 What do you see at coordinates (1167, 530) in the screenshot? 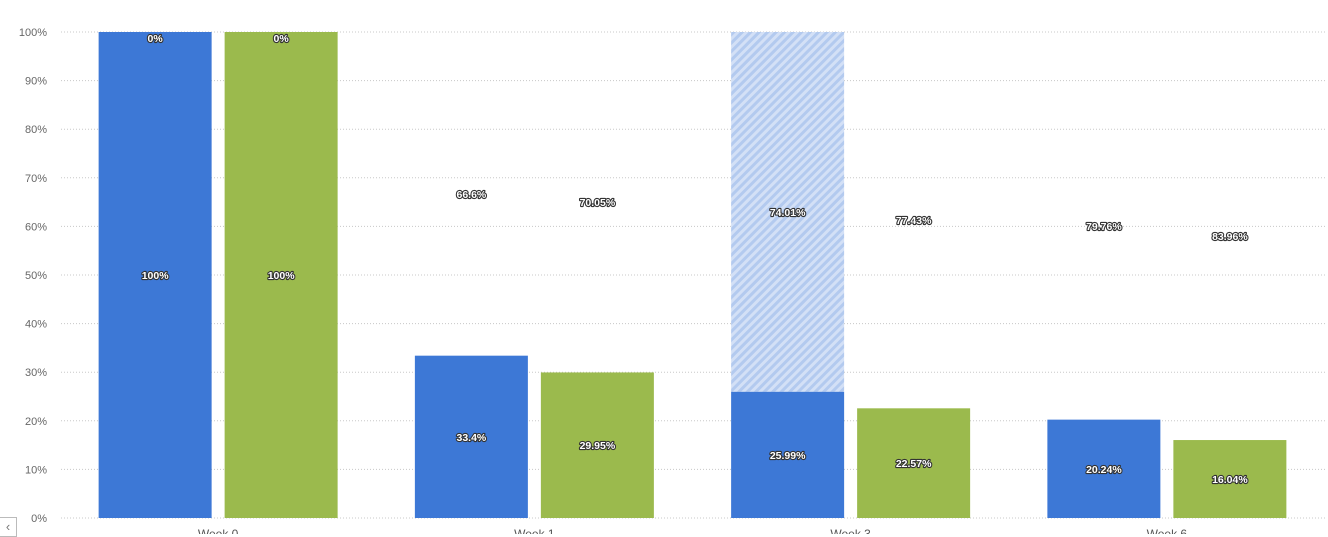
I see `x-tick-label: Week 6` at bounding box center [1167, 530].